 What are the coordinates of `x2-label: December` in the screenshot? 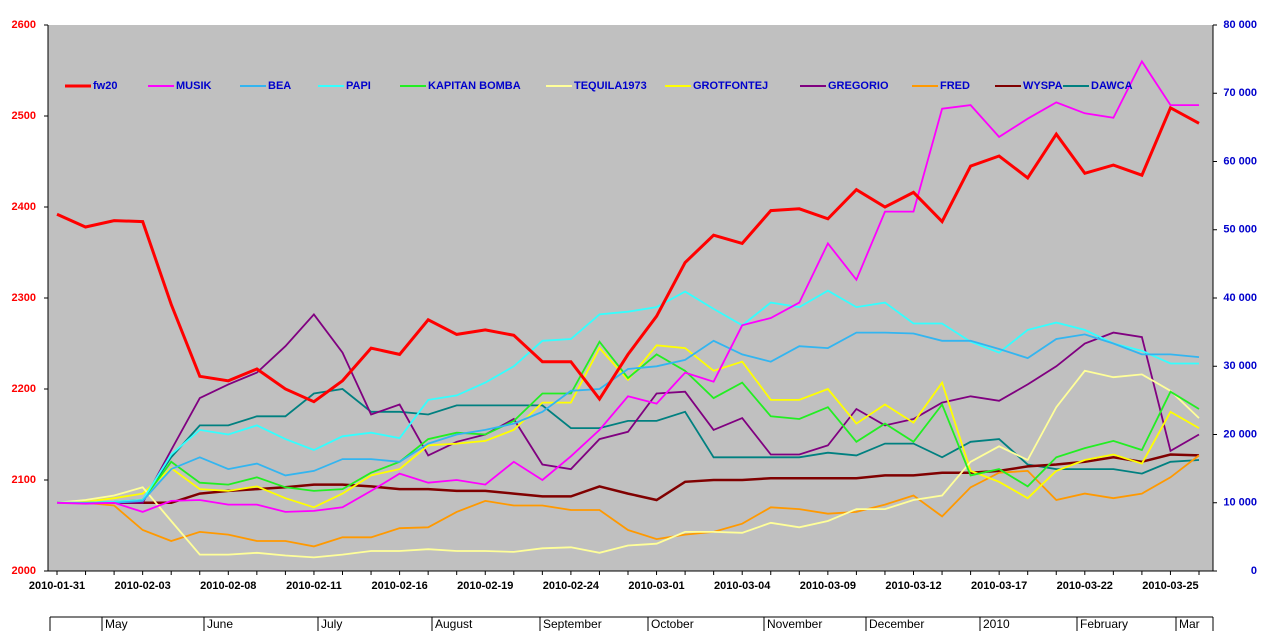 It's located at (896, 624).